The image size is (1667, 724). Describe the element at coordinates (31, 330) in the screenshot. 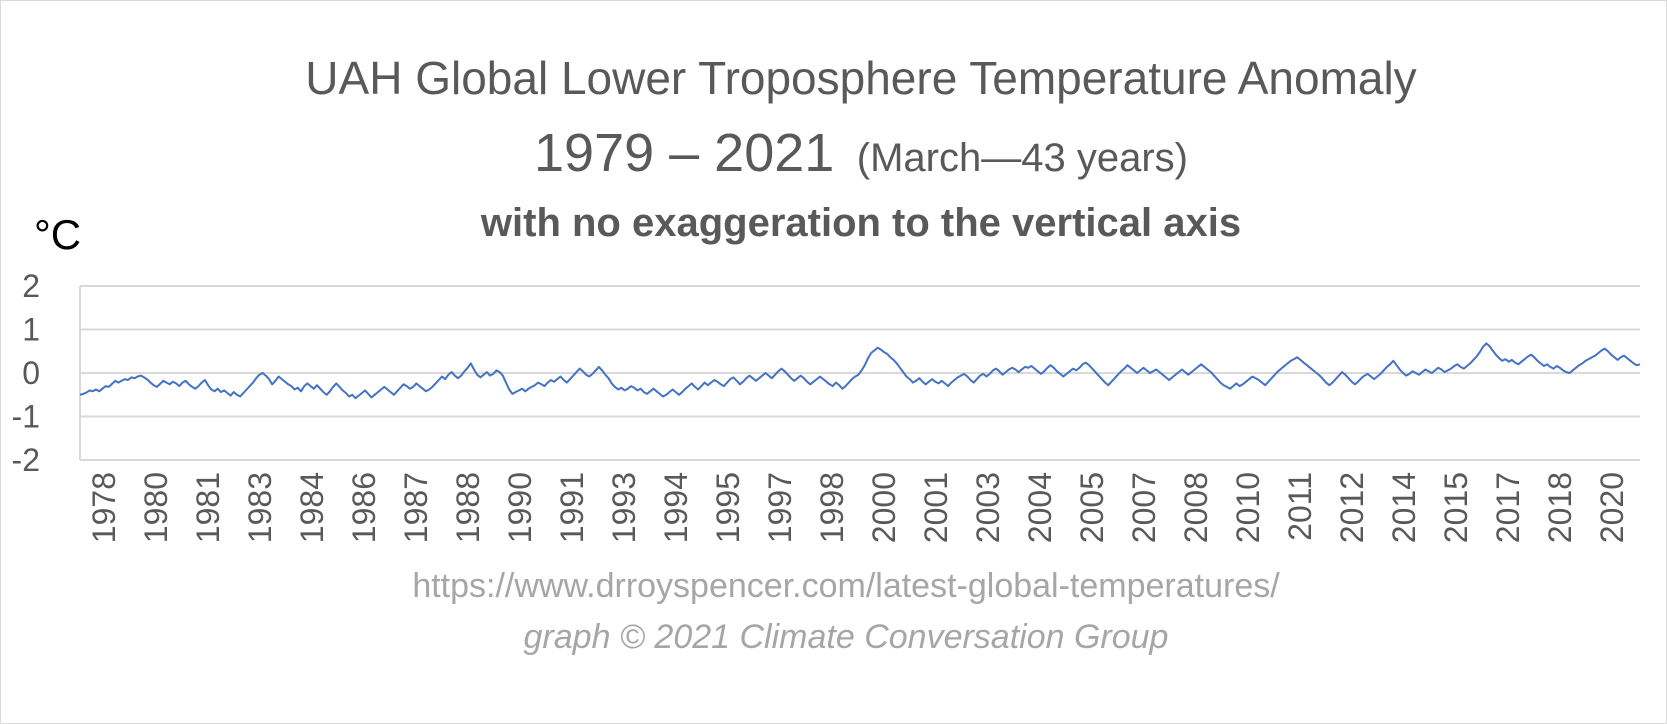

I see `y-tick-label: 1` at that location.